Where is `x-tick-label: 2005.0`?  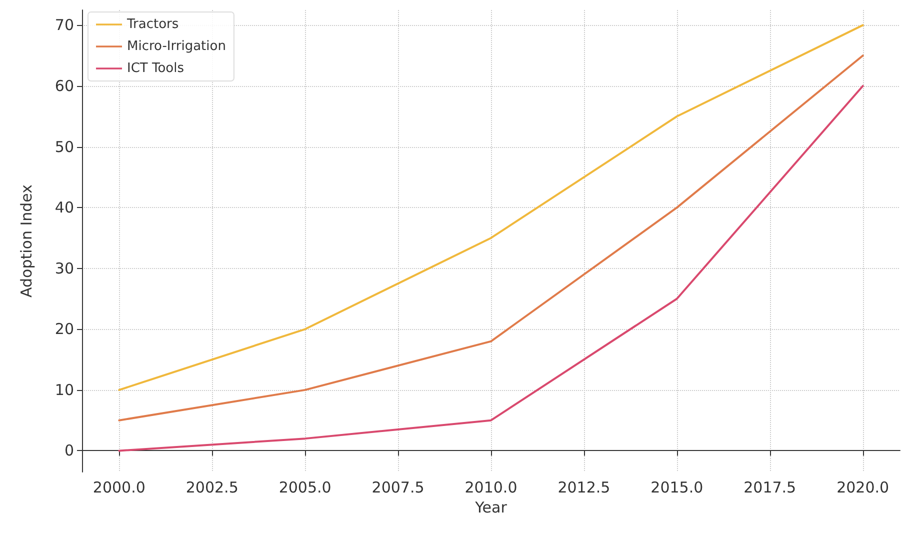
x-tick-label: 2005.0 is located at coordinates (305, 487).